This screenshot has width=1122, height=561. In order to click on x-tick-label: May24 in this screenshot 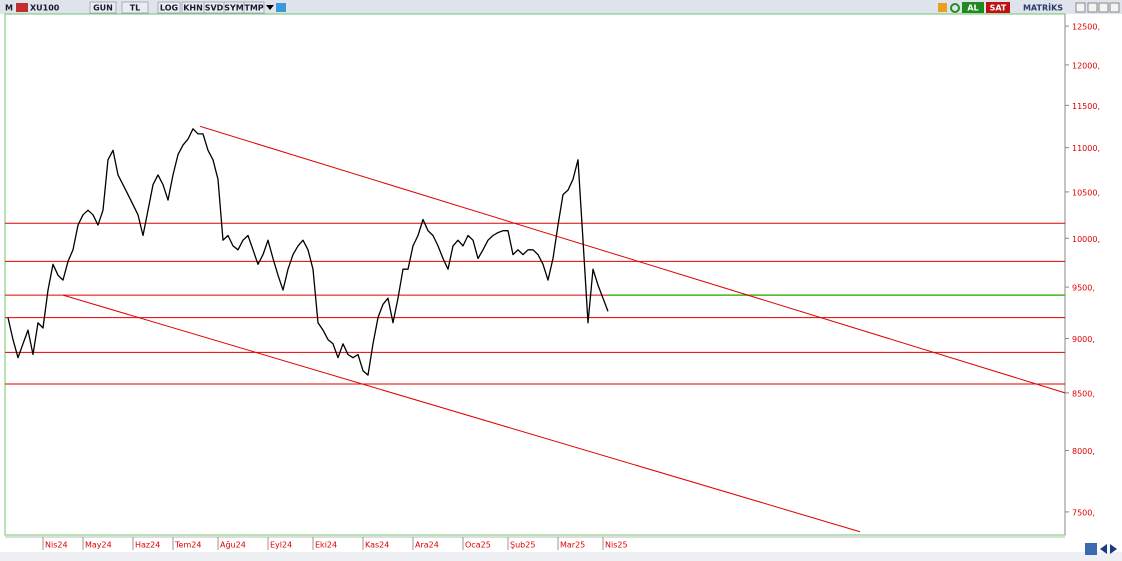, I will do `click(98, 545)`.